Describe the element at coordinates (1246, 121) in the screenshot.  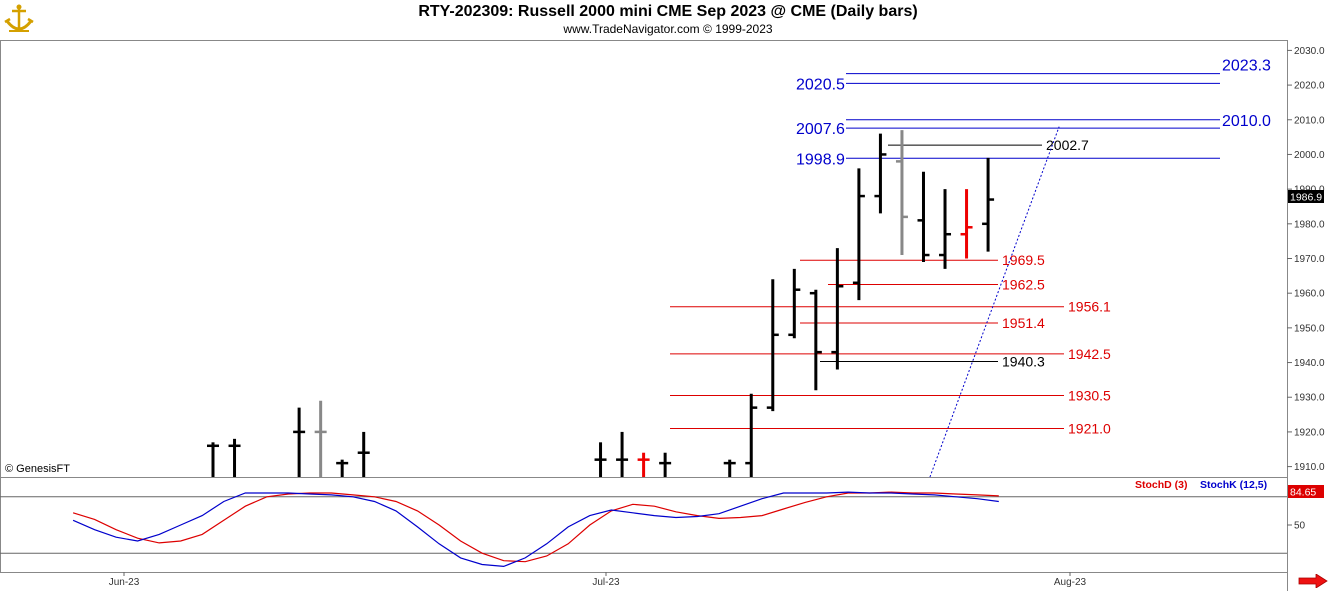
I see `level-label-2010.0: 2010.0` at that location.